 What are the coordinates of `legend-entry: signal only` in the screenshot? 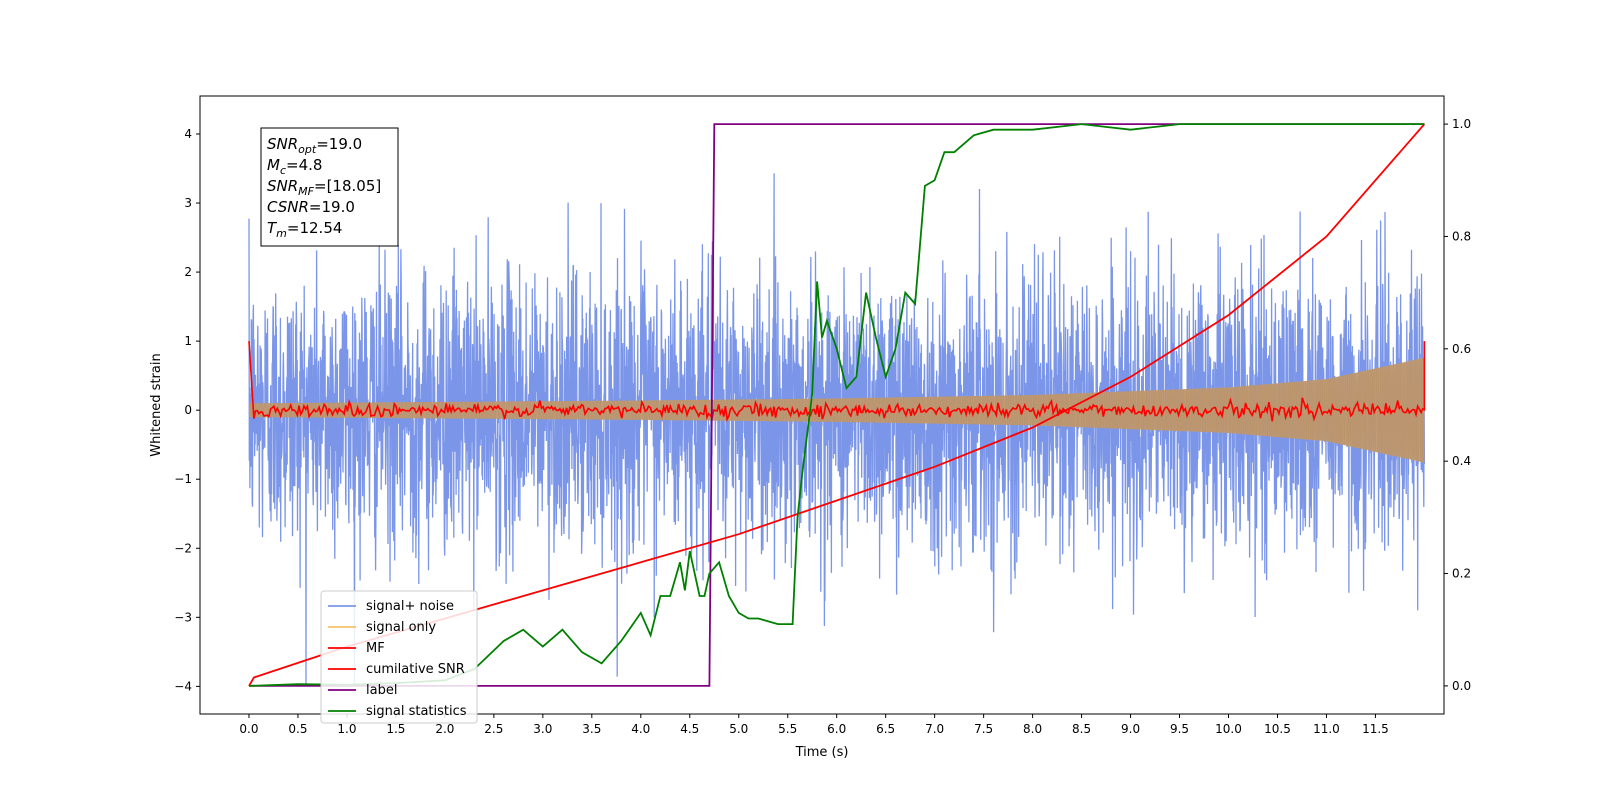 It's located at (382, 627).